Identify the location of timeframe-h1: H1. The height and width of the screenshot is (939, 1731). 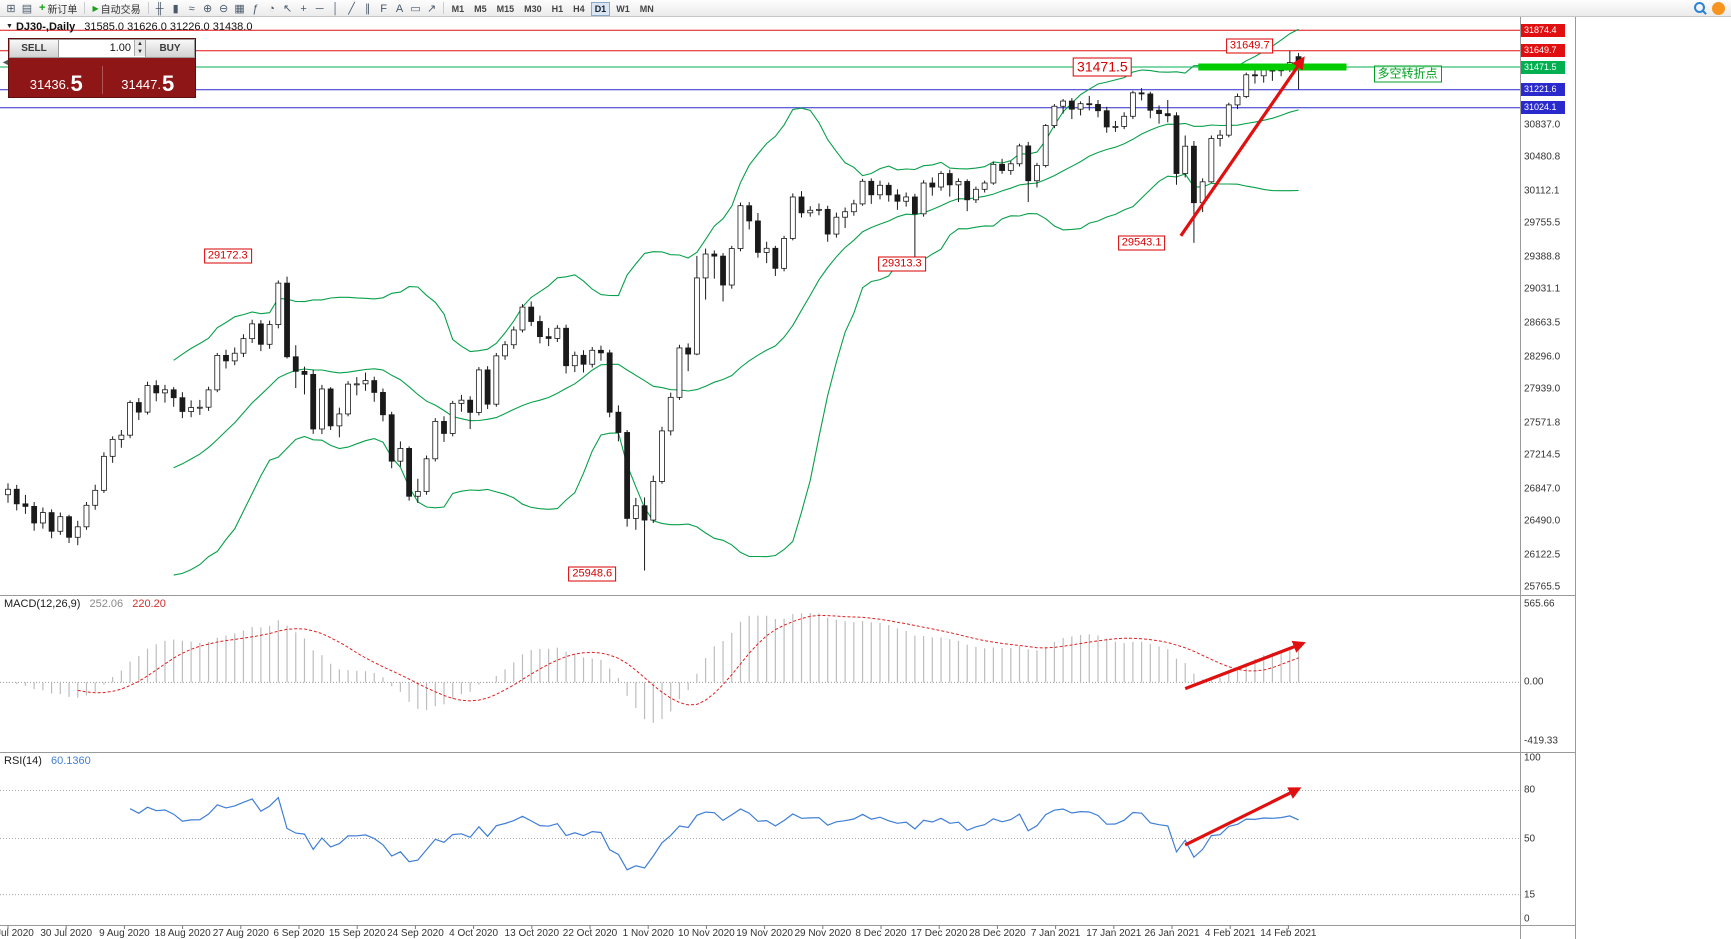
(557, 9).